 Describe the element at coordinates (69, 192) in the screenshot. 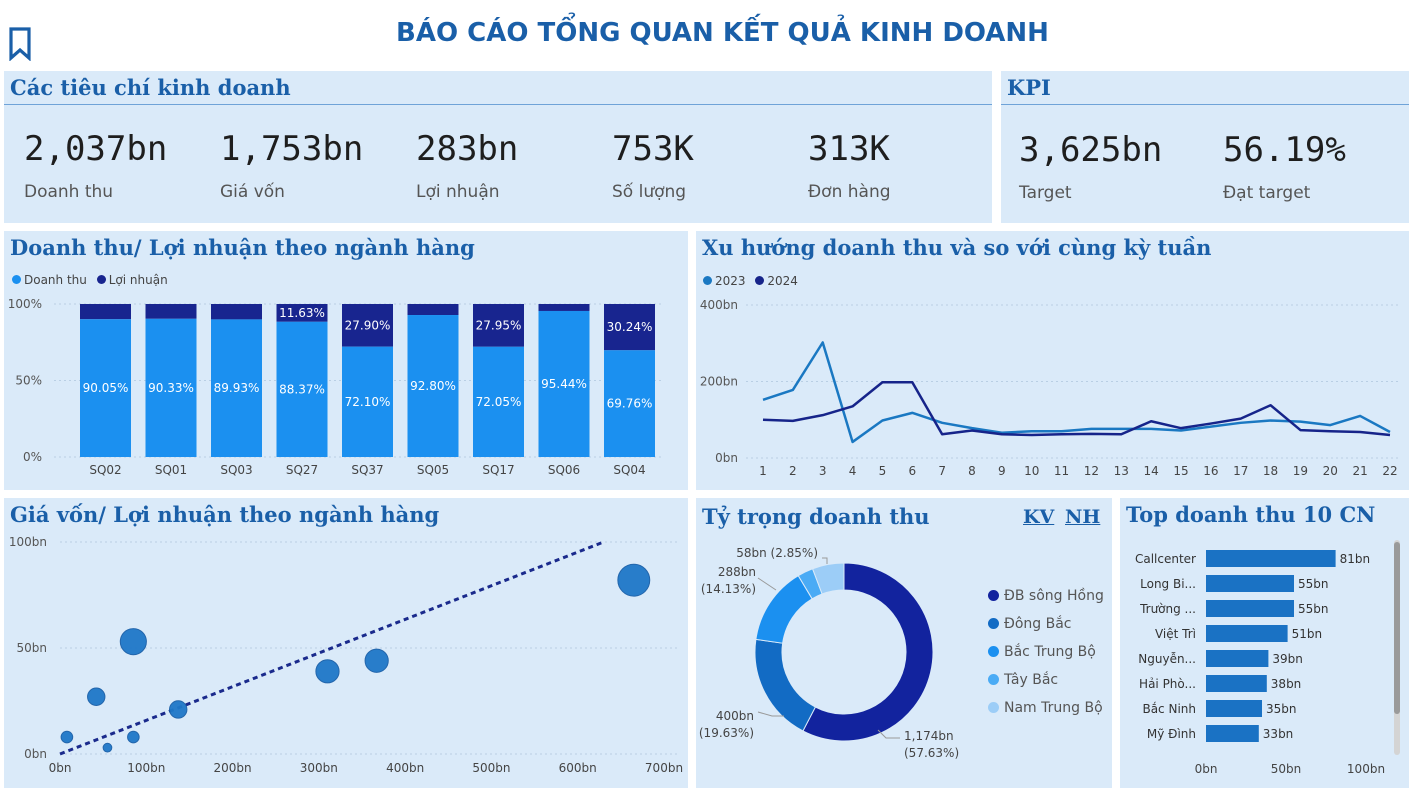

I see `kpi-label: Doanh thu` at that location.